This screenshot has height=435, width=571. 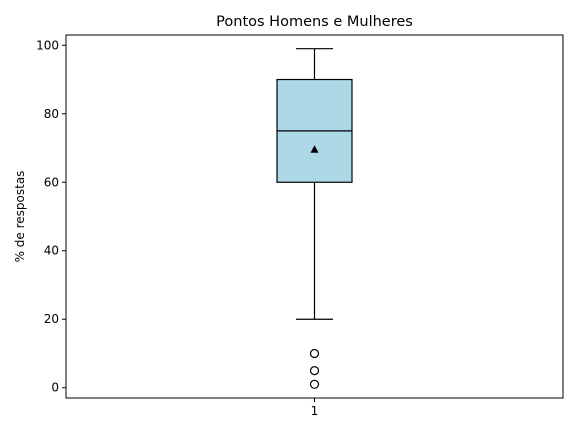 I want to click on x-tick-label: 1, so click(x=315, y=411).